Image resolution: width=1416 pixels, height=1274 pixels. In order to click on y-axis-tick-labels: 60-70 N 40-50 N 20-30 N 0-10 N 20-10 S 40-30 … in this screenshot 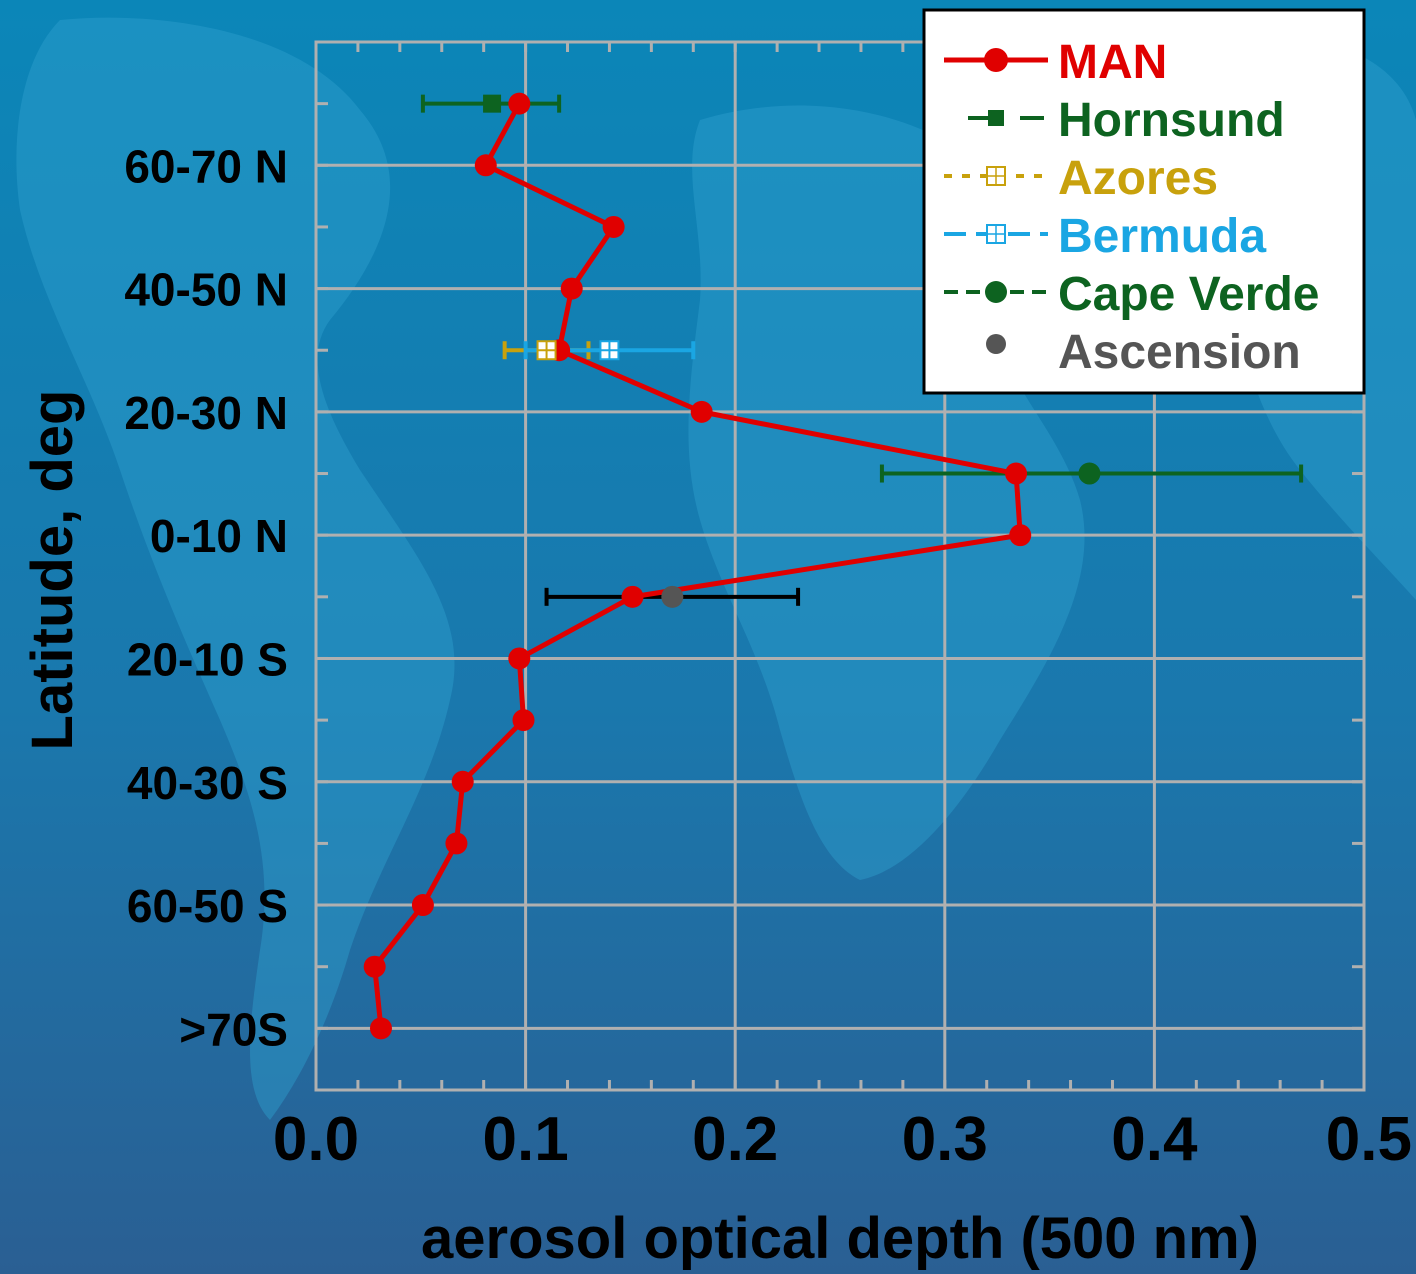, I will do `click(206, 597)`.